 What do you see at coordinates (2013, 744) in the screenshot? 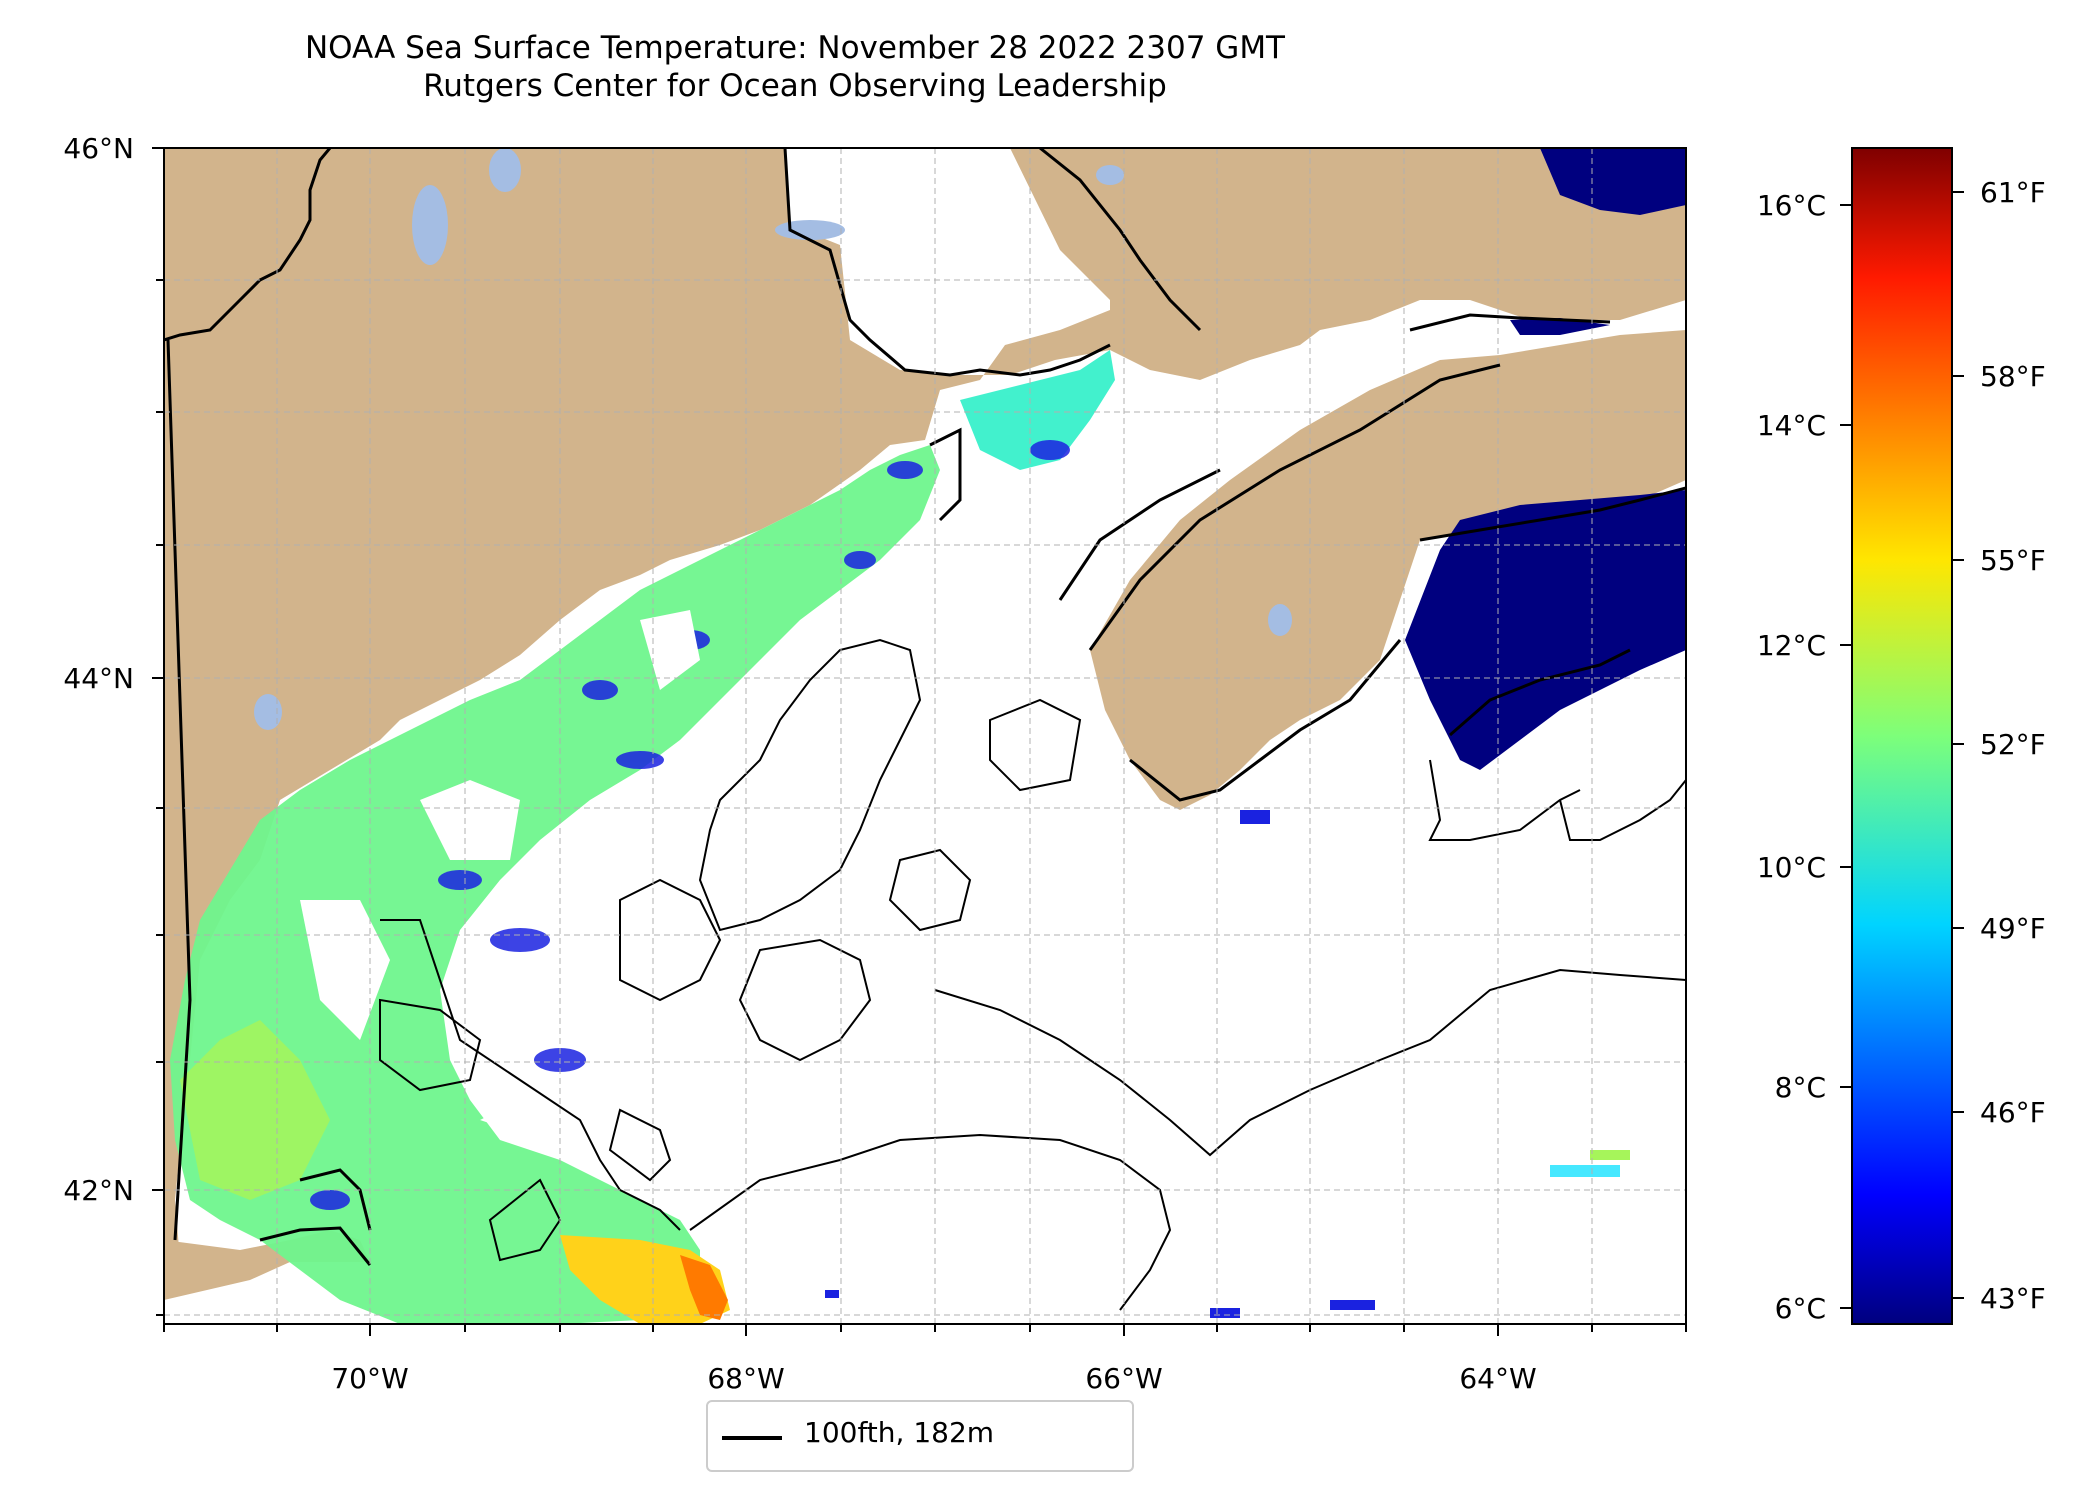
I see `cbar-f-52: 52°F` at bounding box center [2013, 744].